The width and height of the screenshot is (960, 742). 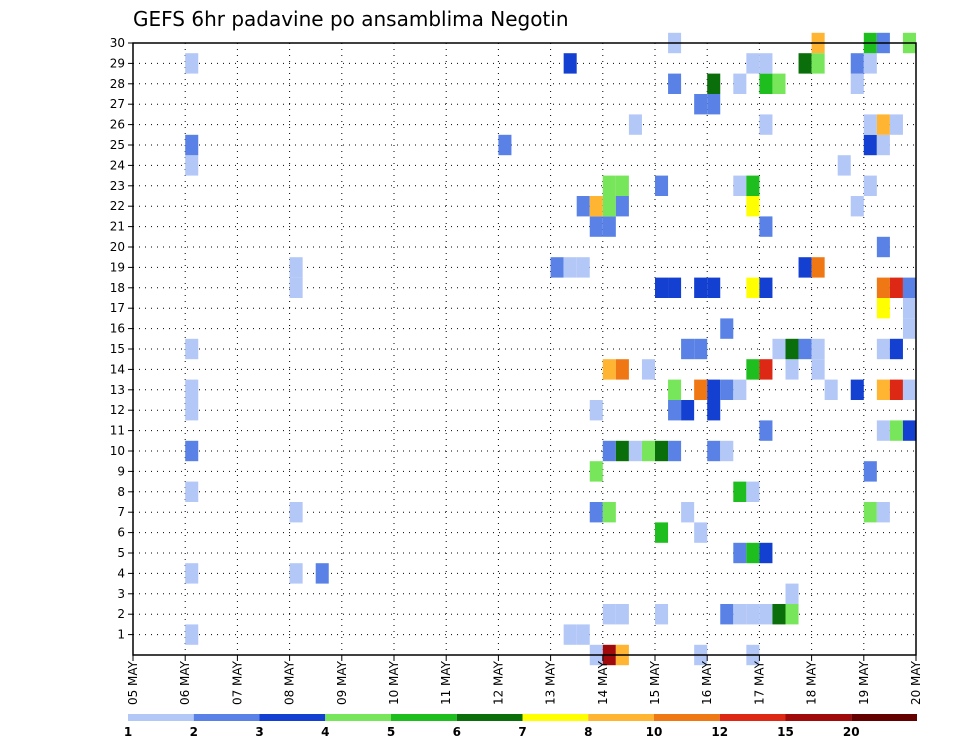 What do you see at coordinates (522, 732) in the screenshot?
I see `legend-label: 7` at bounding box center [522, 732].